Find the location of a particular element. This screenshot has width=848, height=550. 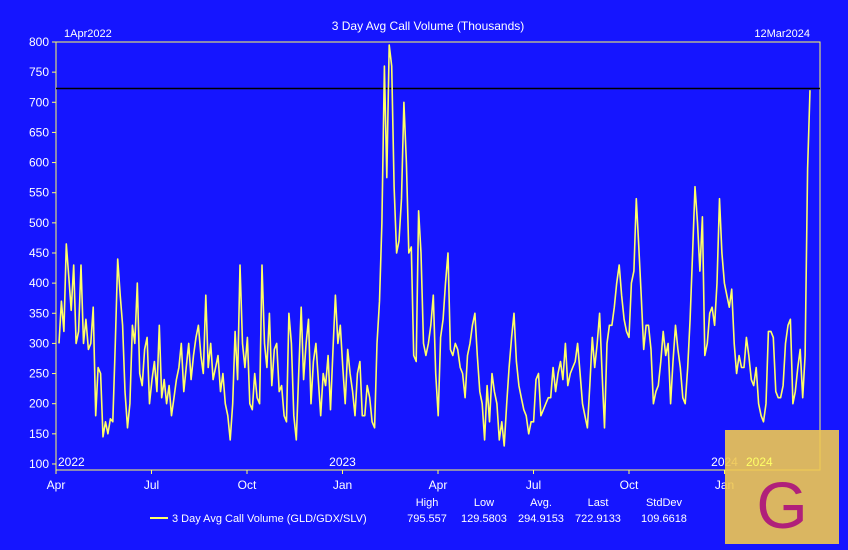

chart-title: 3 Day Avg Call Volume (Thousands) is located at coordinates (428, 26).